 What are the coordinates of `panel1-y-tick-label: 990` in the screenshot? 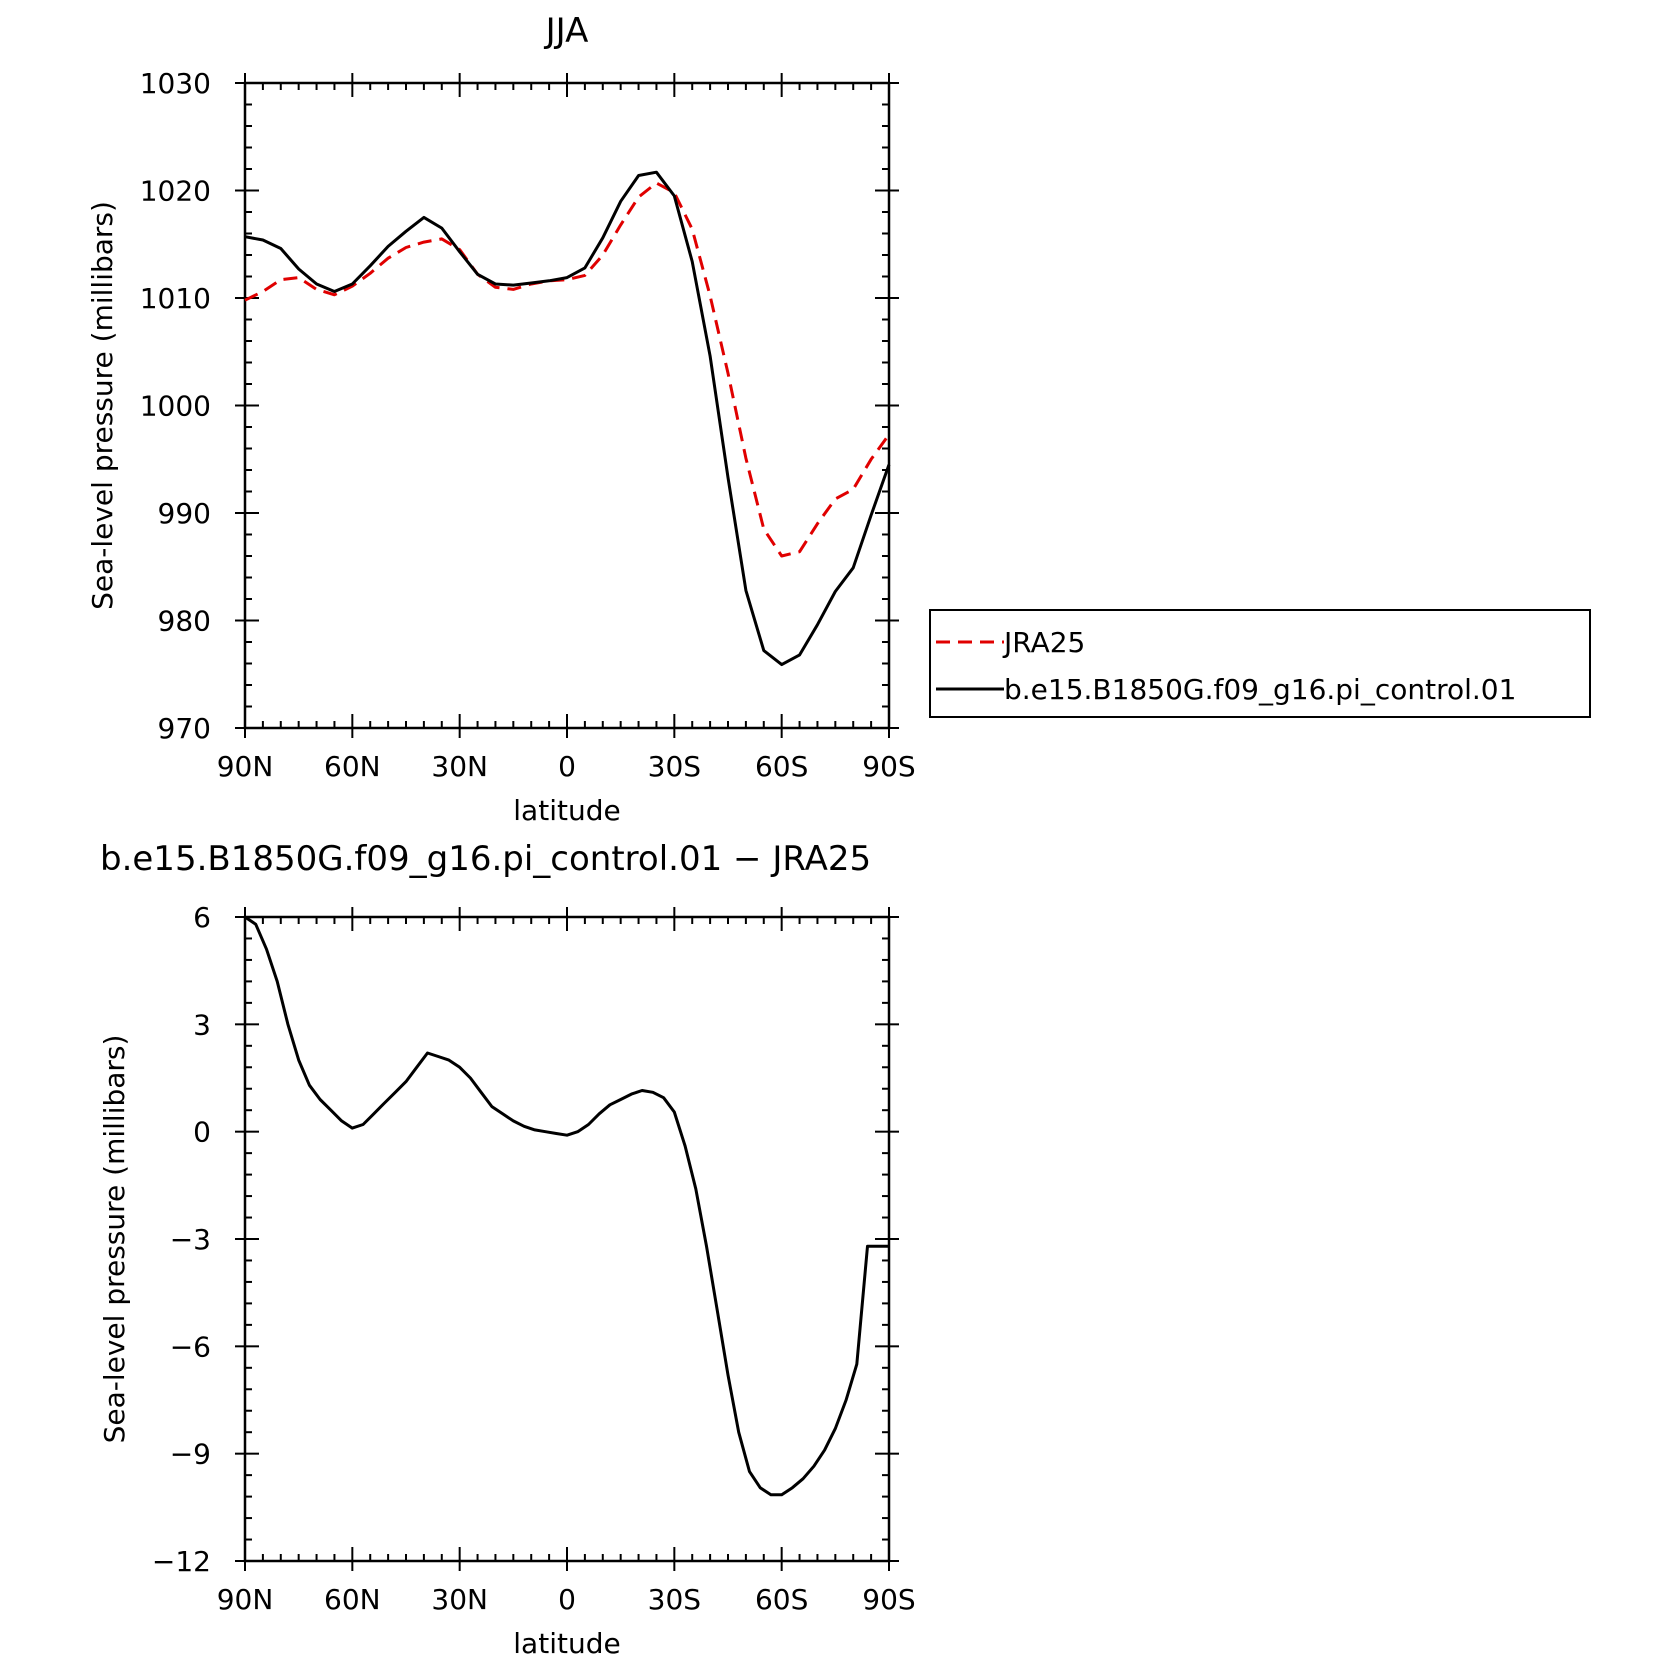 It's located at (184, 513).